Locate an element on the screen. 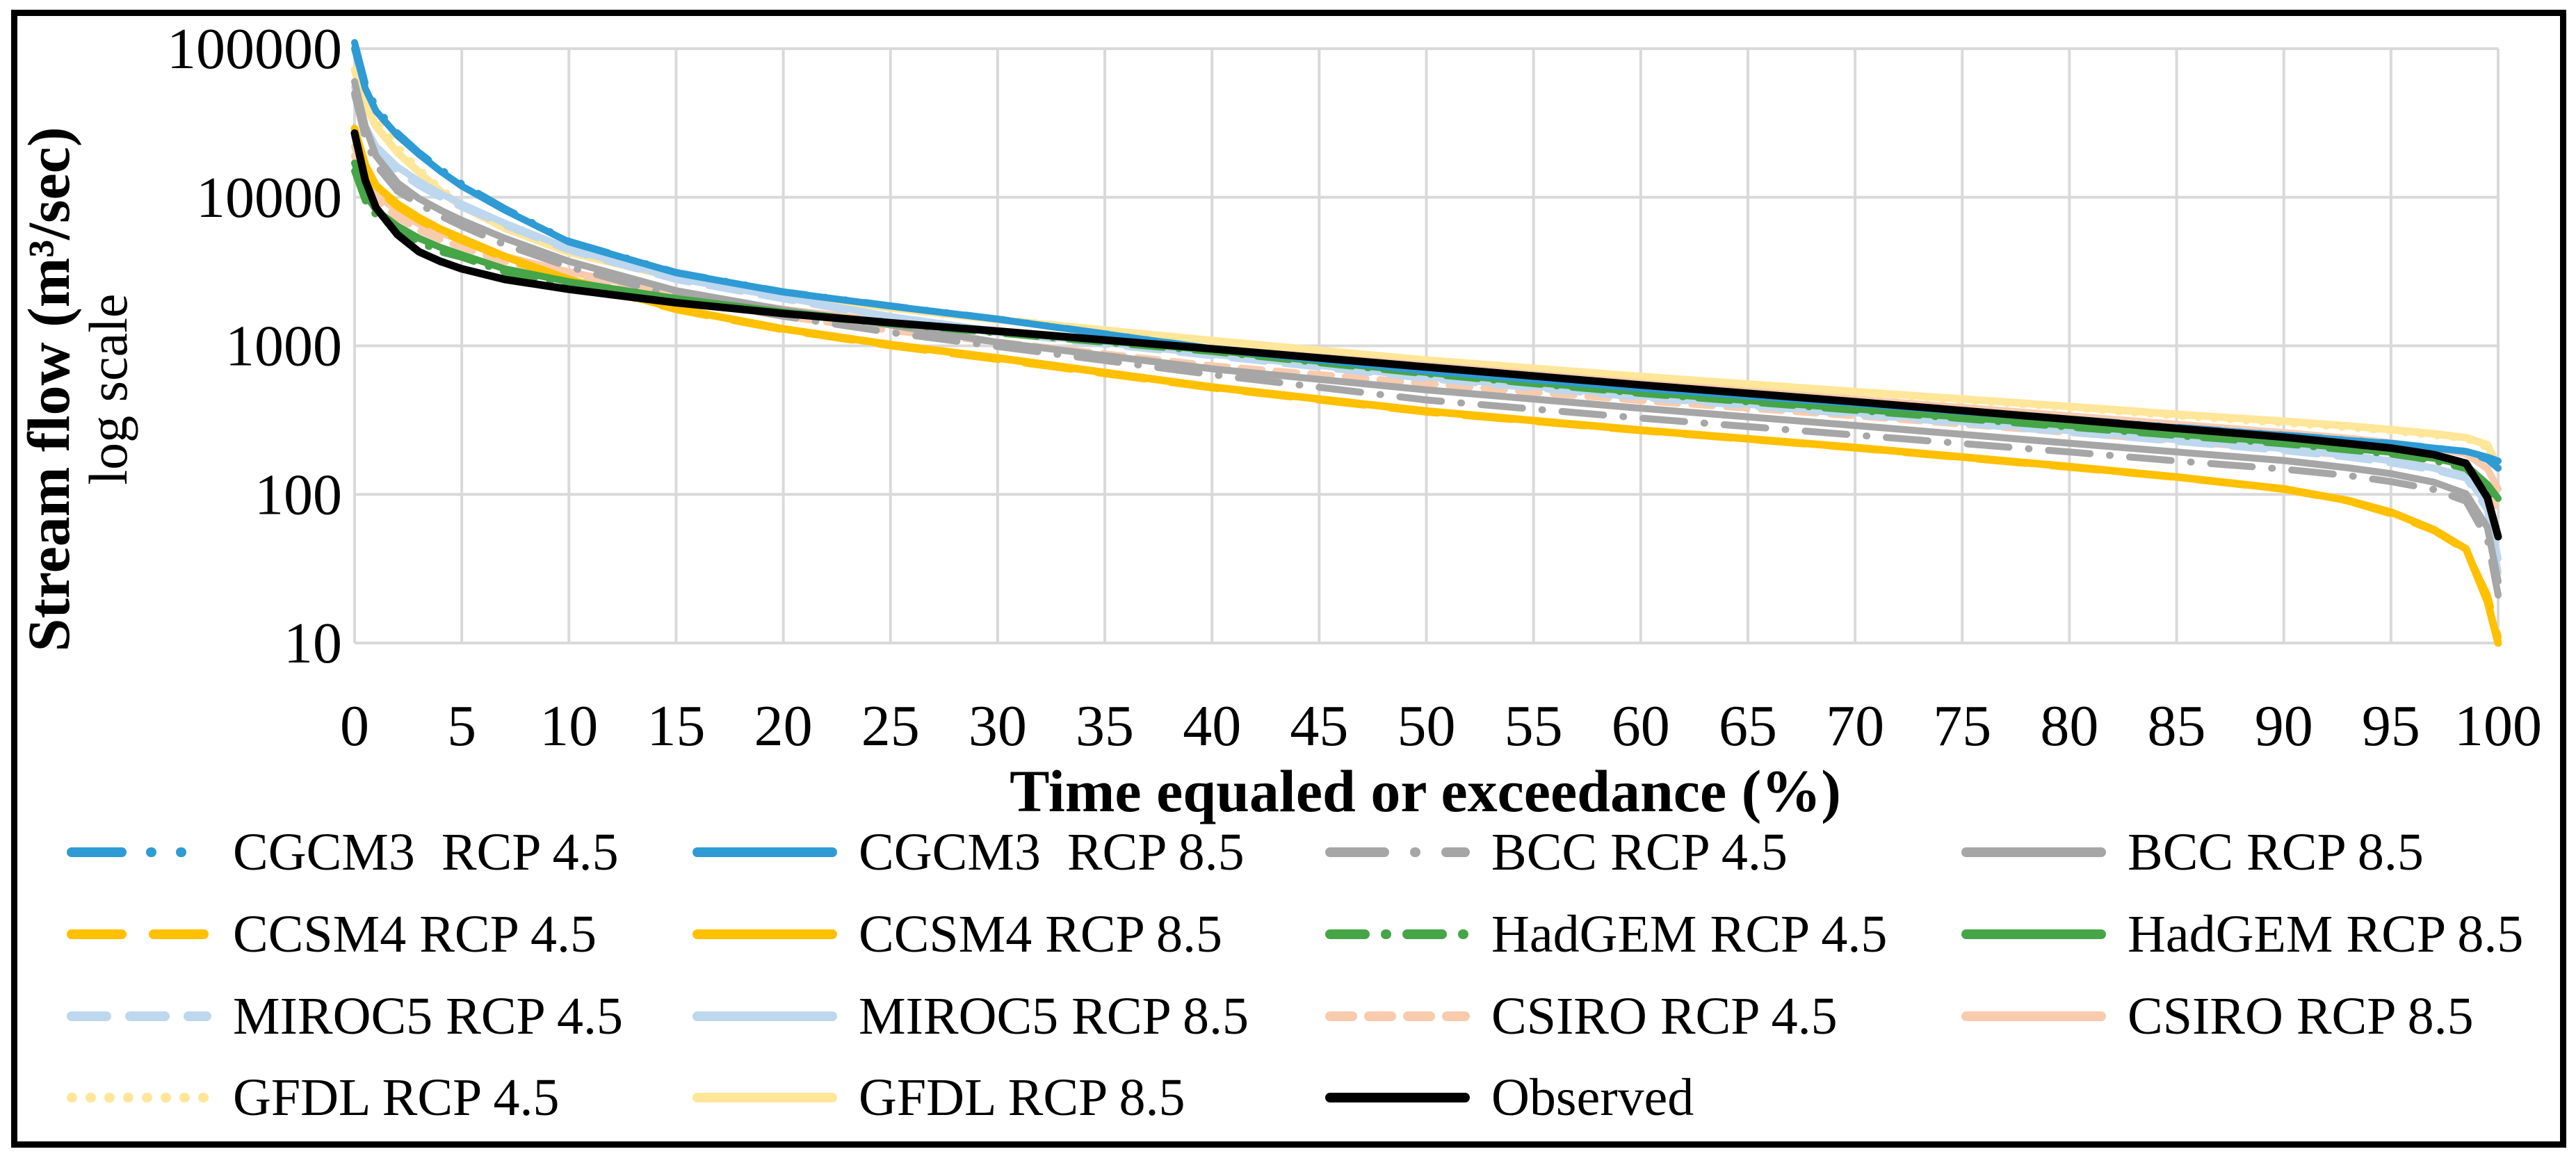  legend-swatch-observed is located at coordinates (1397, 1097).